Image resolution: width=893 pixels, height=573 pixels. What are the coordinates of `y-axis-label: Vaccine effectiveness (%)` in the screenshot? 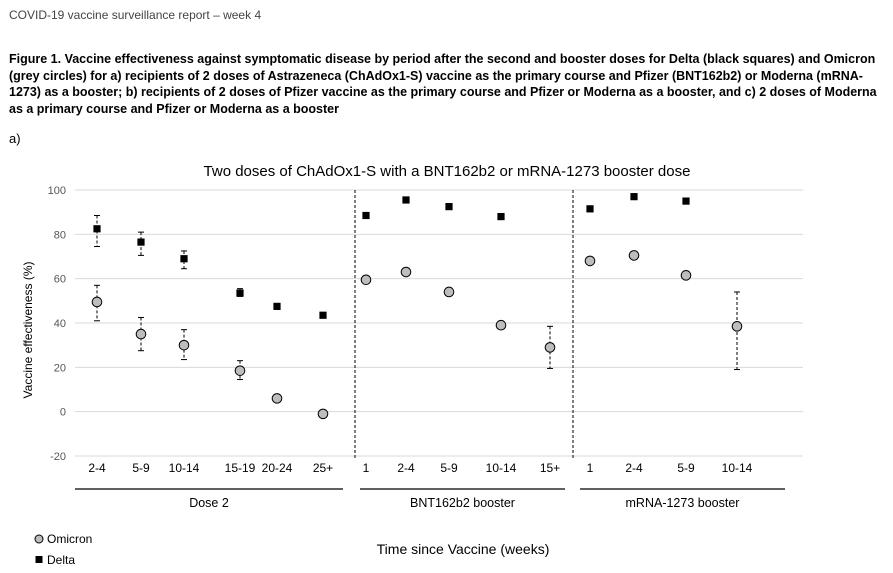 It's located at (28, 330).